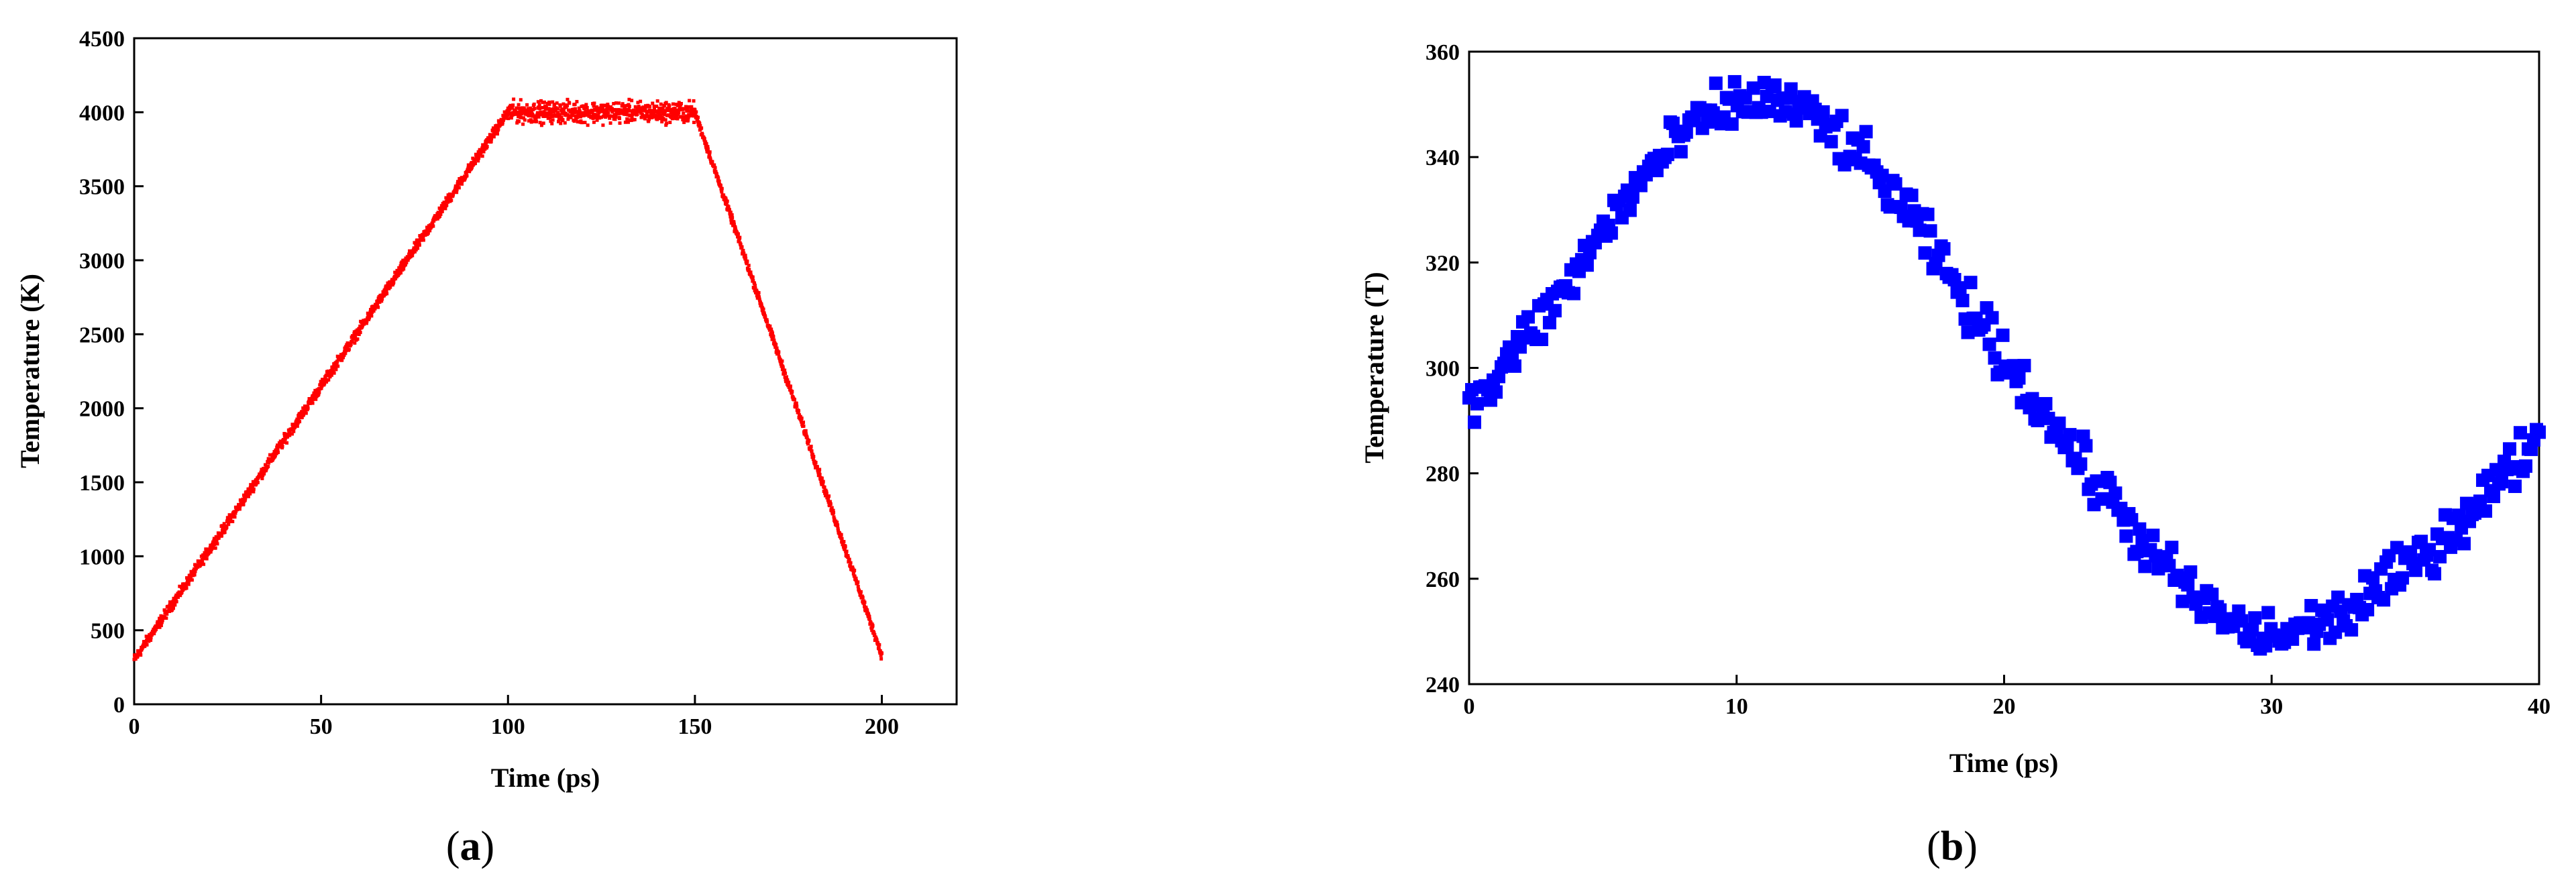 The height and width of the screenshot is (880, 2576). What do you see at coordinates (30, 371) in the screenshot?
I see `y-axis-label-a: Temperature (K)` at bounding box center [30, 371].